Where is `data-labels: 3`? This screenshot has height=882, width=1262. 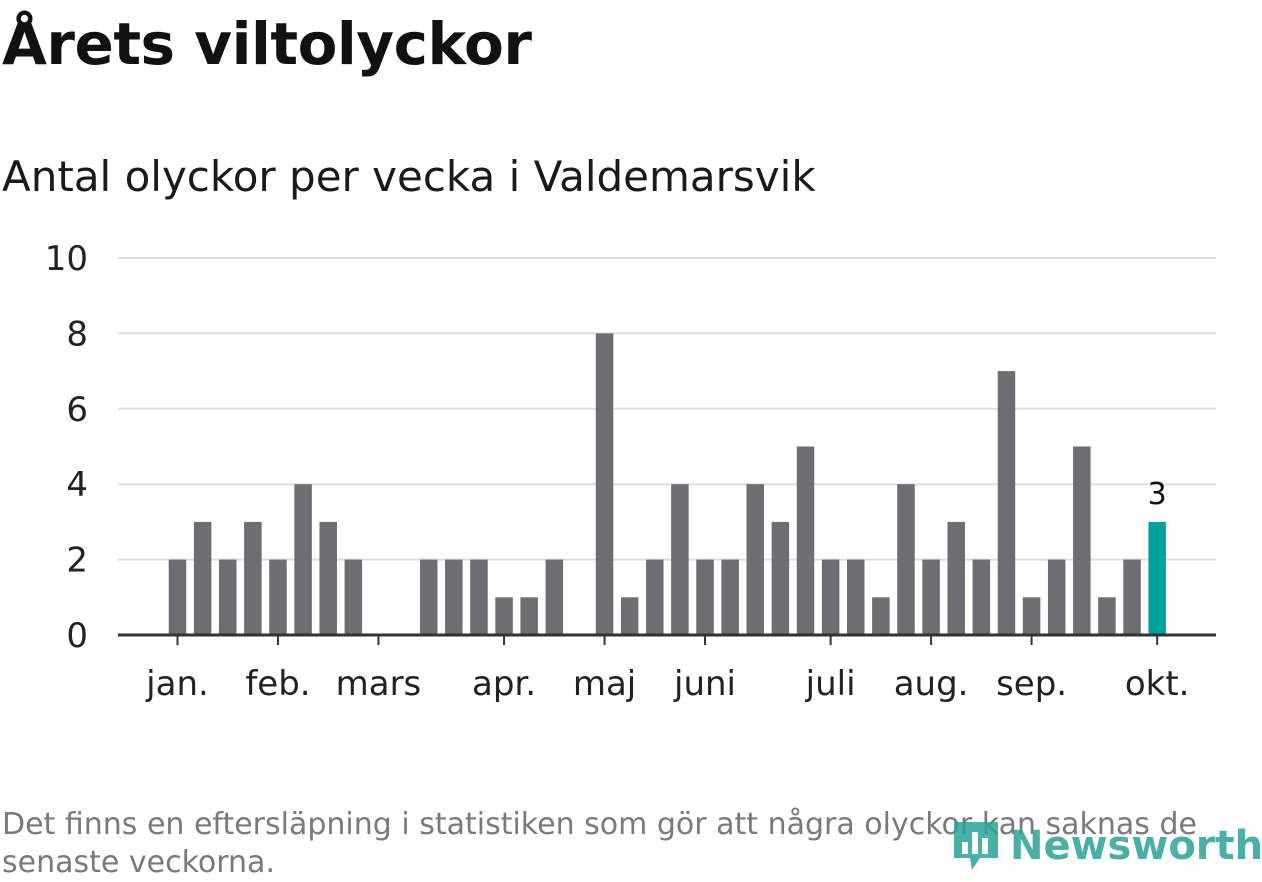 data-labels: 3 is located at coordinates (1157, 494).